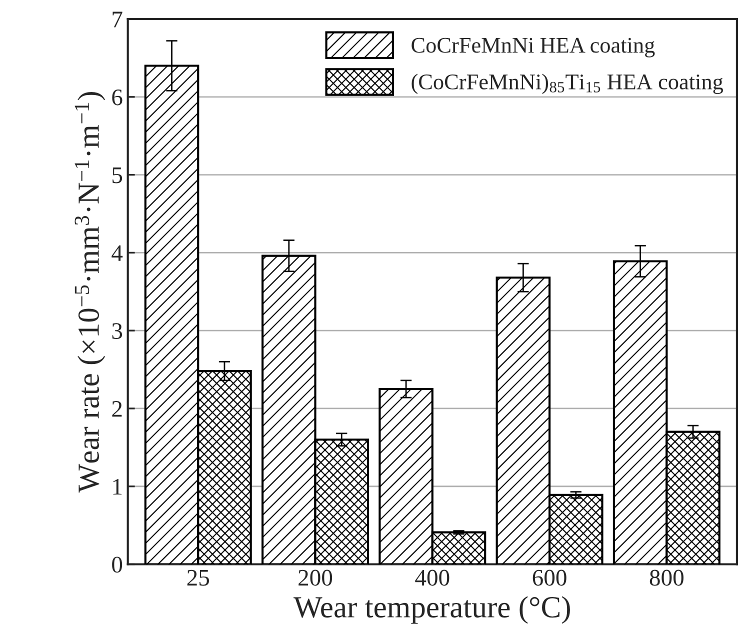 Image resolution: width=752 pixels, height=634 pixels. What do you see at coordinates (117, 253) in the screenshot?
I see `y-tick-label: 4` at bounding box center [117, 253].